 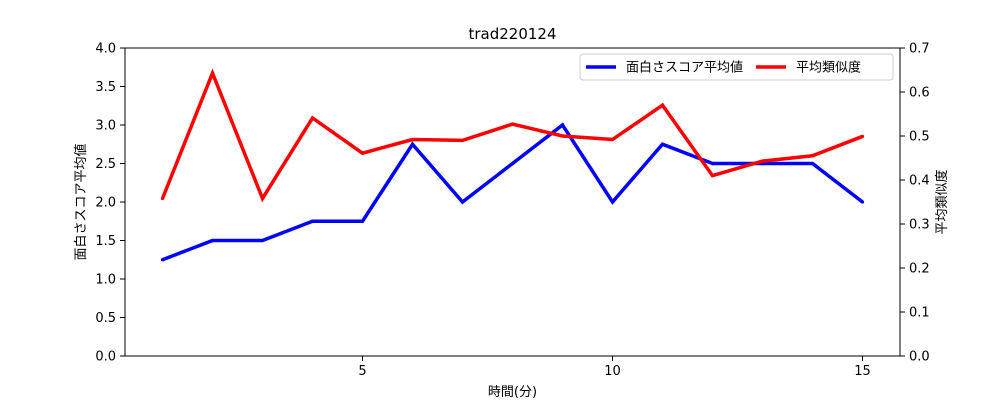 What do you see at coordinates (919, 181) in the screenshot?
I see `y-tick-label-right-4: 0.4` at bounding box center [919, 181].